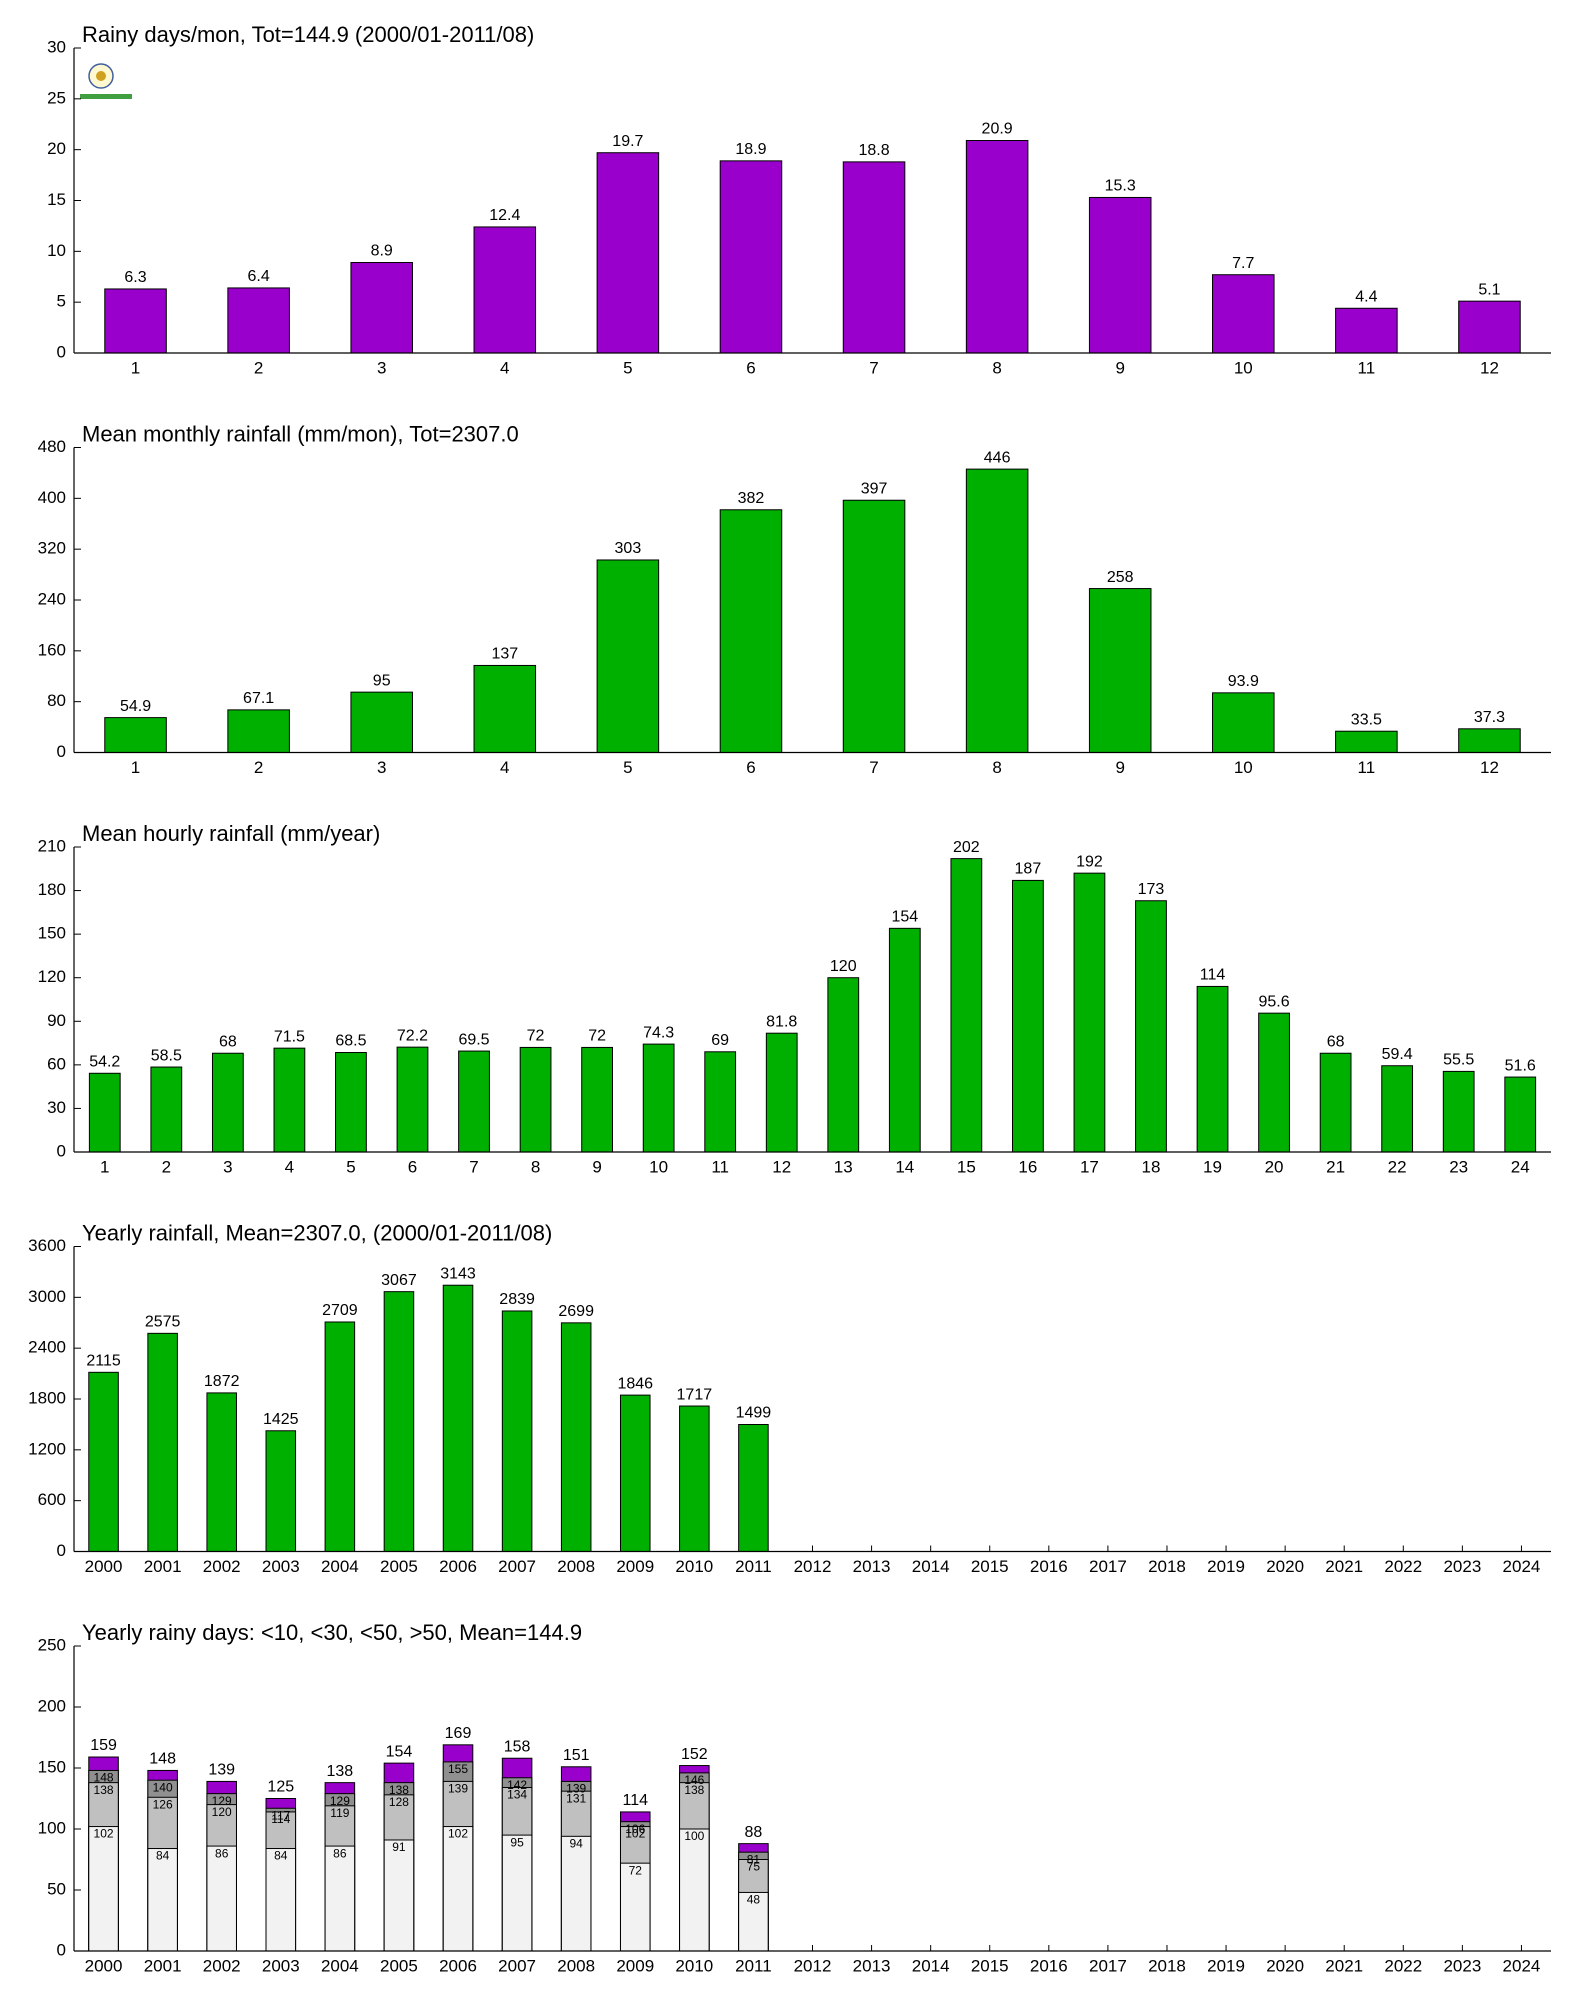 The height and width of the screenshot is (2000, 1580). Describe the element at coordinates (281, 1419) in the screenshot. I see `value-label: 1425` at that location.